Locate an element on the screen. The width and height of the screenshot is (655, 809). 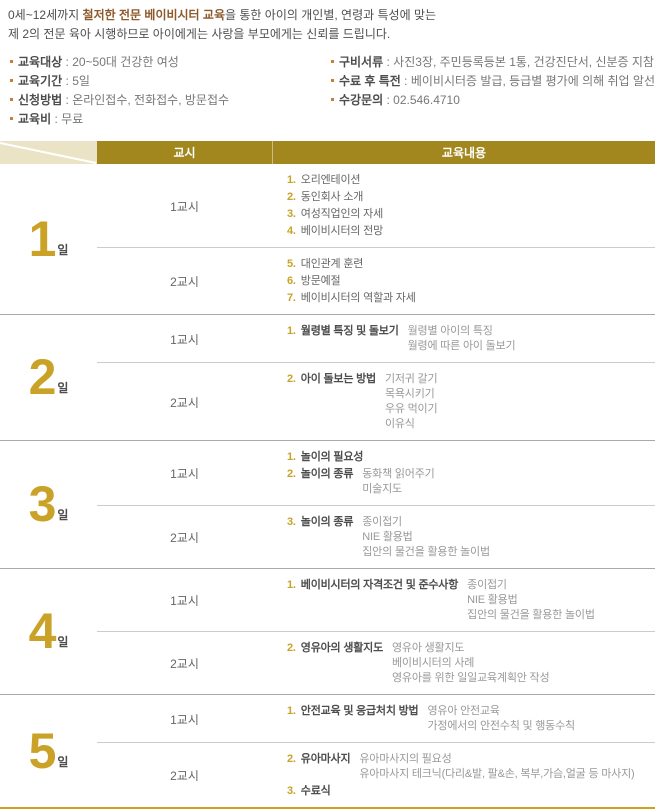
intro-line1-pre: 0세~12세까지 is located at coordinates (45, 15).